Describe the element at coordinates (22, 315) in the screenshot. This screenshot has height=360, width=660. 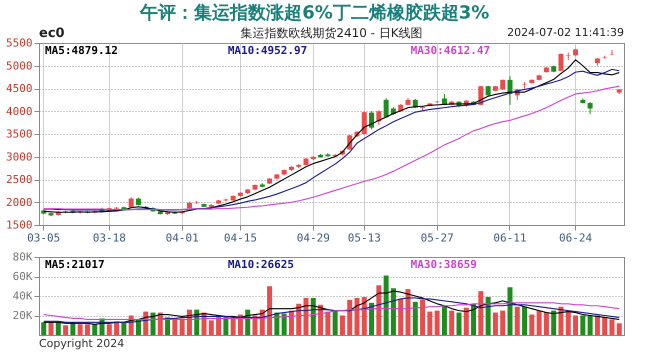
I see `y-tick-label: 20K` at that location.